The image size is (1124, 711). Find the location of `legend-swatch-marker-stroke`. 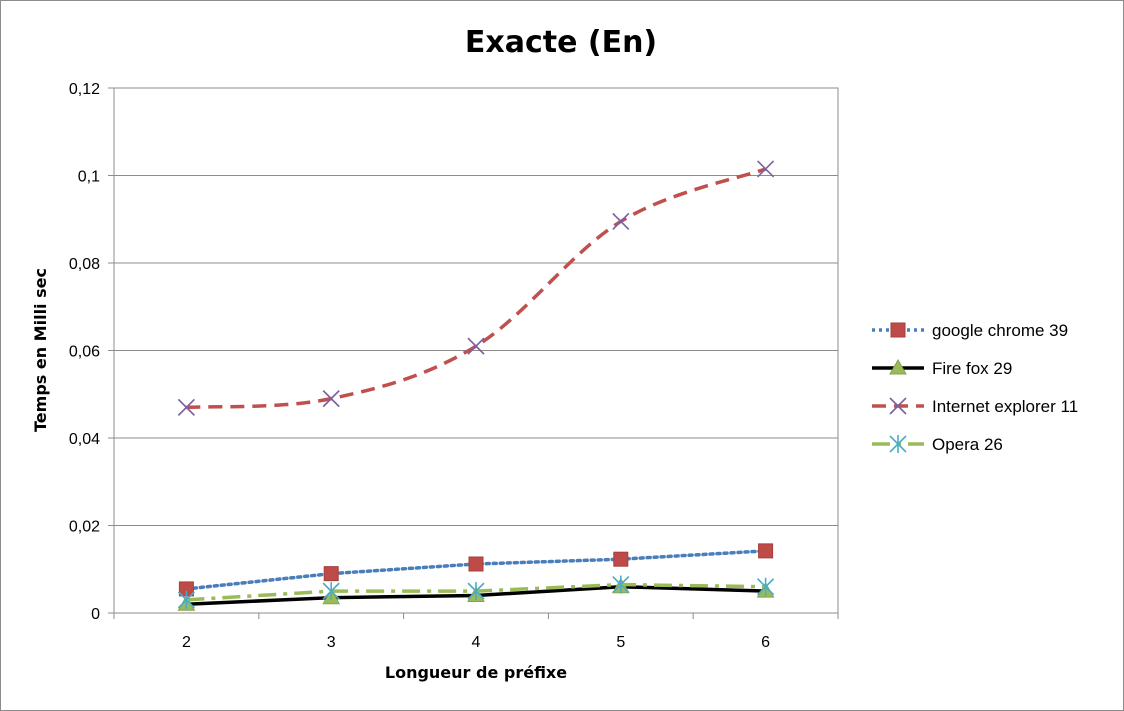

legend-swatch-marker-stroke is located at coordinates (898, 406).